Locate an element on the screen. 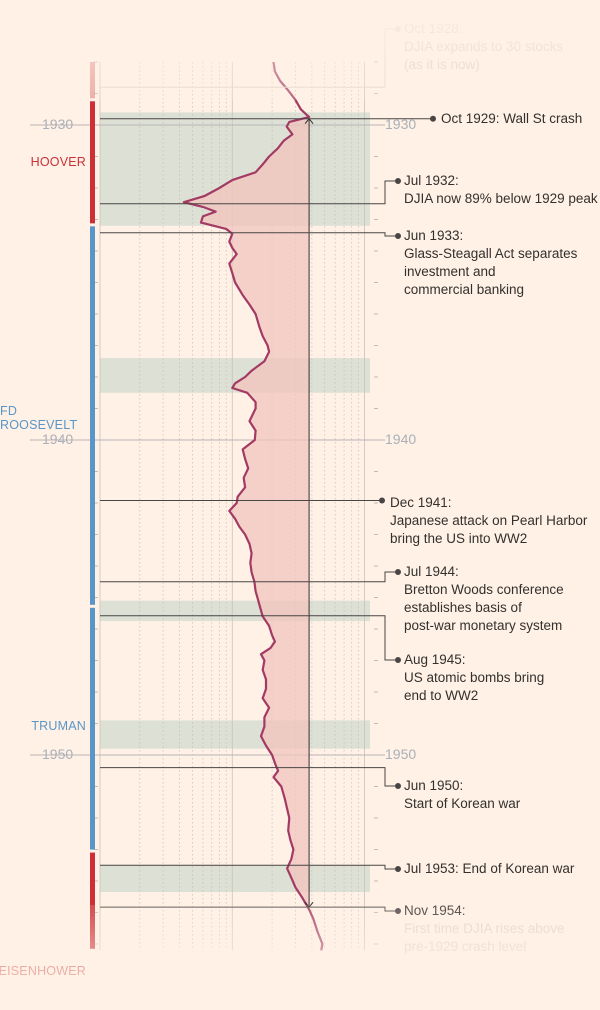 The height and width of the screenshot is (1010, 600). annotation-line: US atomic bombs bring is located at coordinates (474, 677).